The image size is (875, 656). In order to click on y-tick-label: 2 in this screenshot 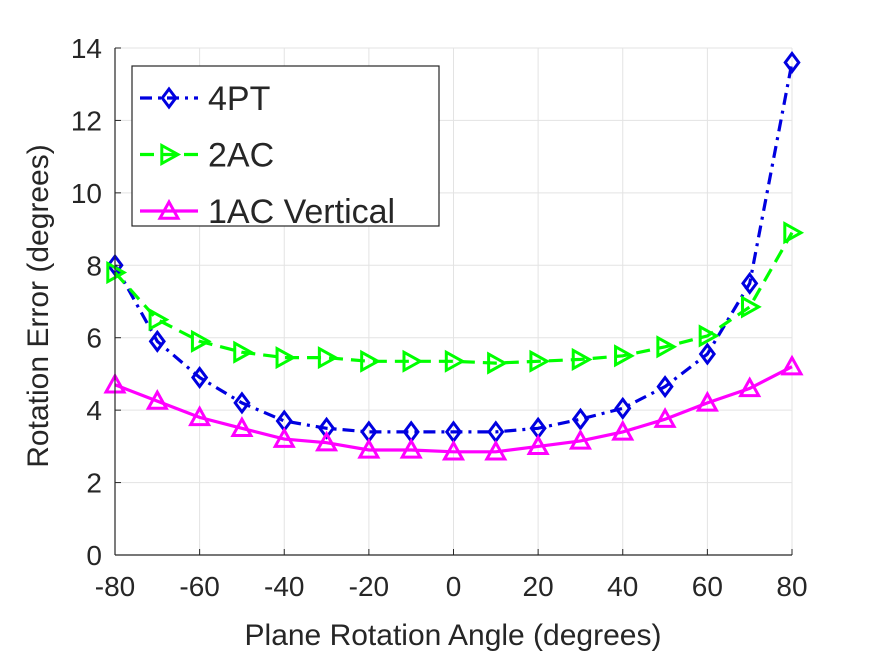, I will do `click(94, 483)`.